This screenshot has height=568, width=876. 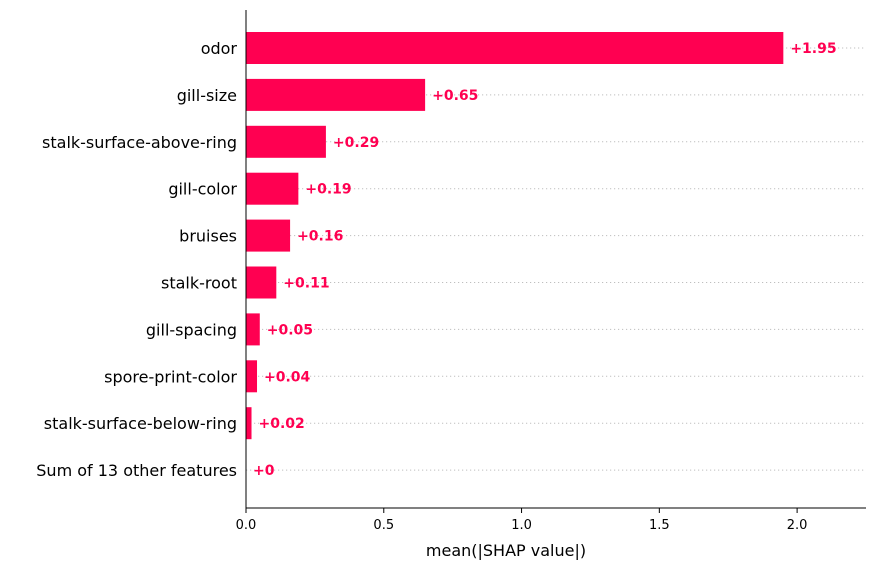 I want to click on value-label: +1.95, so click(x=813, y=49).